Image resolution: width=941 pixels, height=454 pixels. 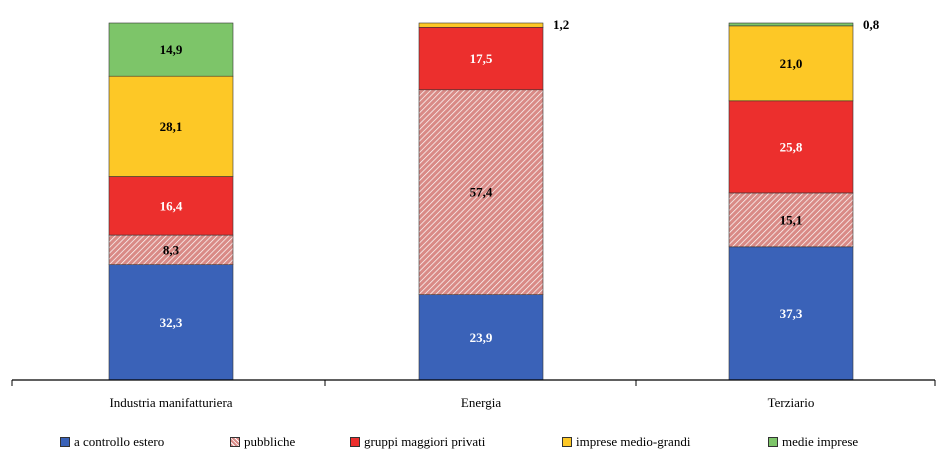 What do you see at coordinates (791, 313) in the screenshot?
I see `data-label: 37,3` at bounding box center [791, 313].